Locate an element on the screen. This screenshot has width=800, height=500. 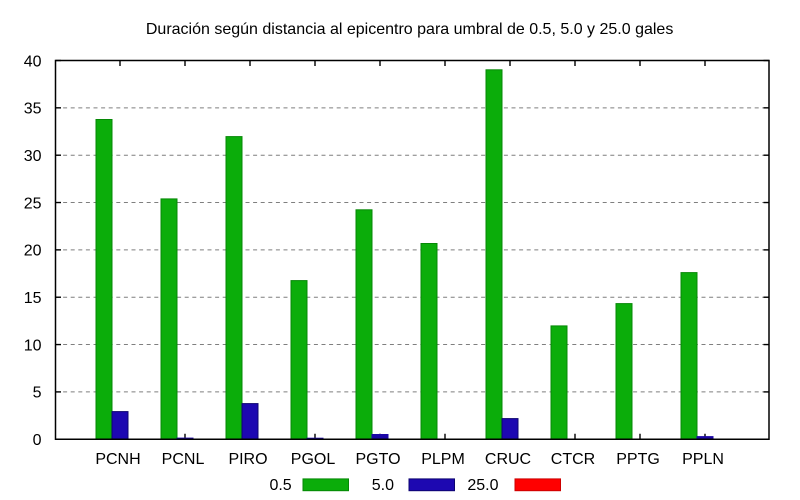
svg-text: PIRO is located at coordinates (247, 459).